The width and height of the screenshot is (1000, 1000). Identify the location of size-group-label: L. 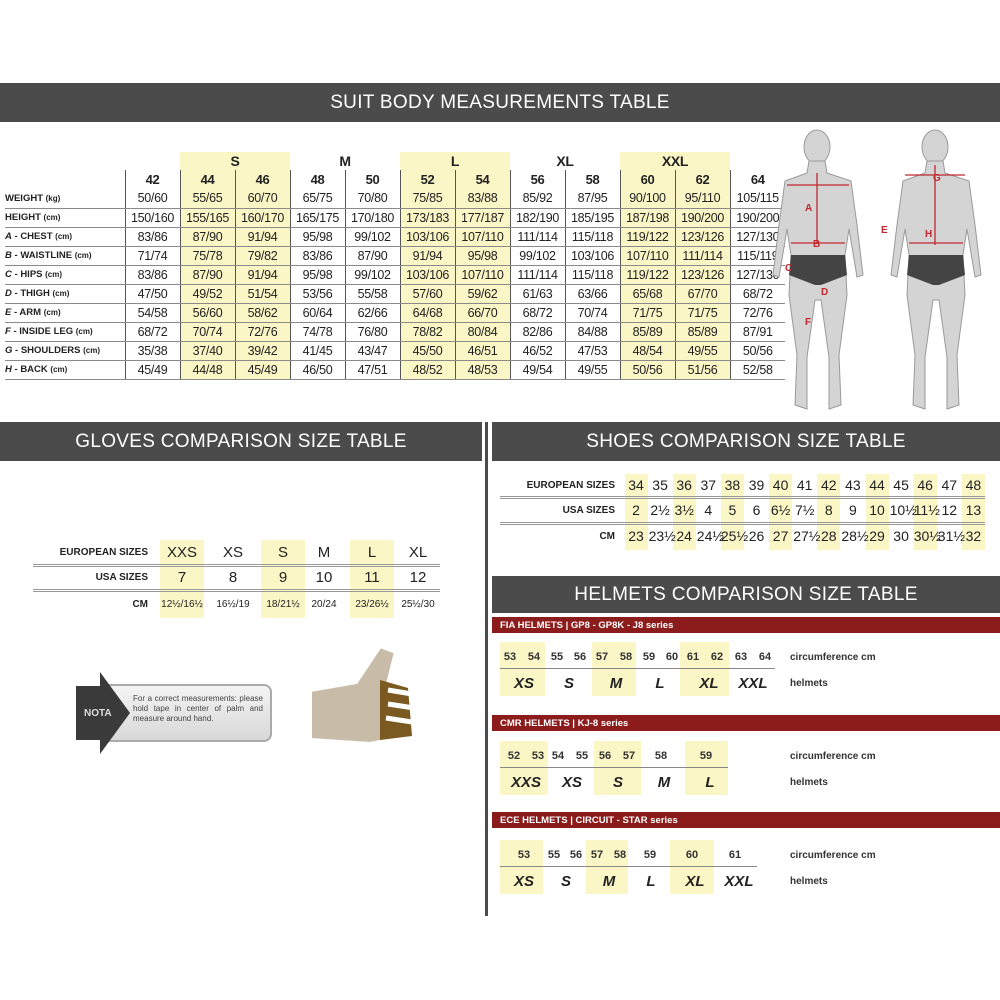
(455, 161).